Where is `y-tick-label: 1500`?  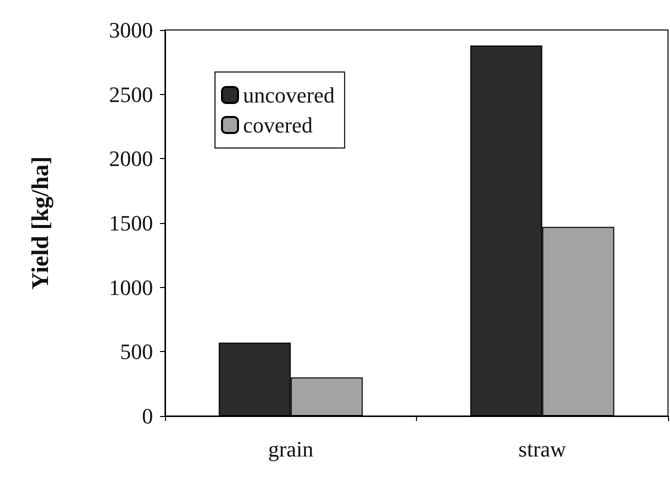
y-tick-label: 1500 is located at coordinates (131, 223).